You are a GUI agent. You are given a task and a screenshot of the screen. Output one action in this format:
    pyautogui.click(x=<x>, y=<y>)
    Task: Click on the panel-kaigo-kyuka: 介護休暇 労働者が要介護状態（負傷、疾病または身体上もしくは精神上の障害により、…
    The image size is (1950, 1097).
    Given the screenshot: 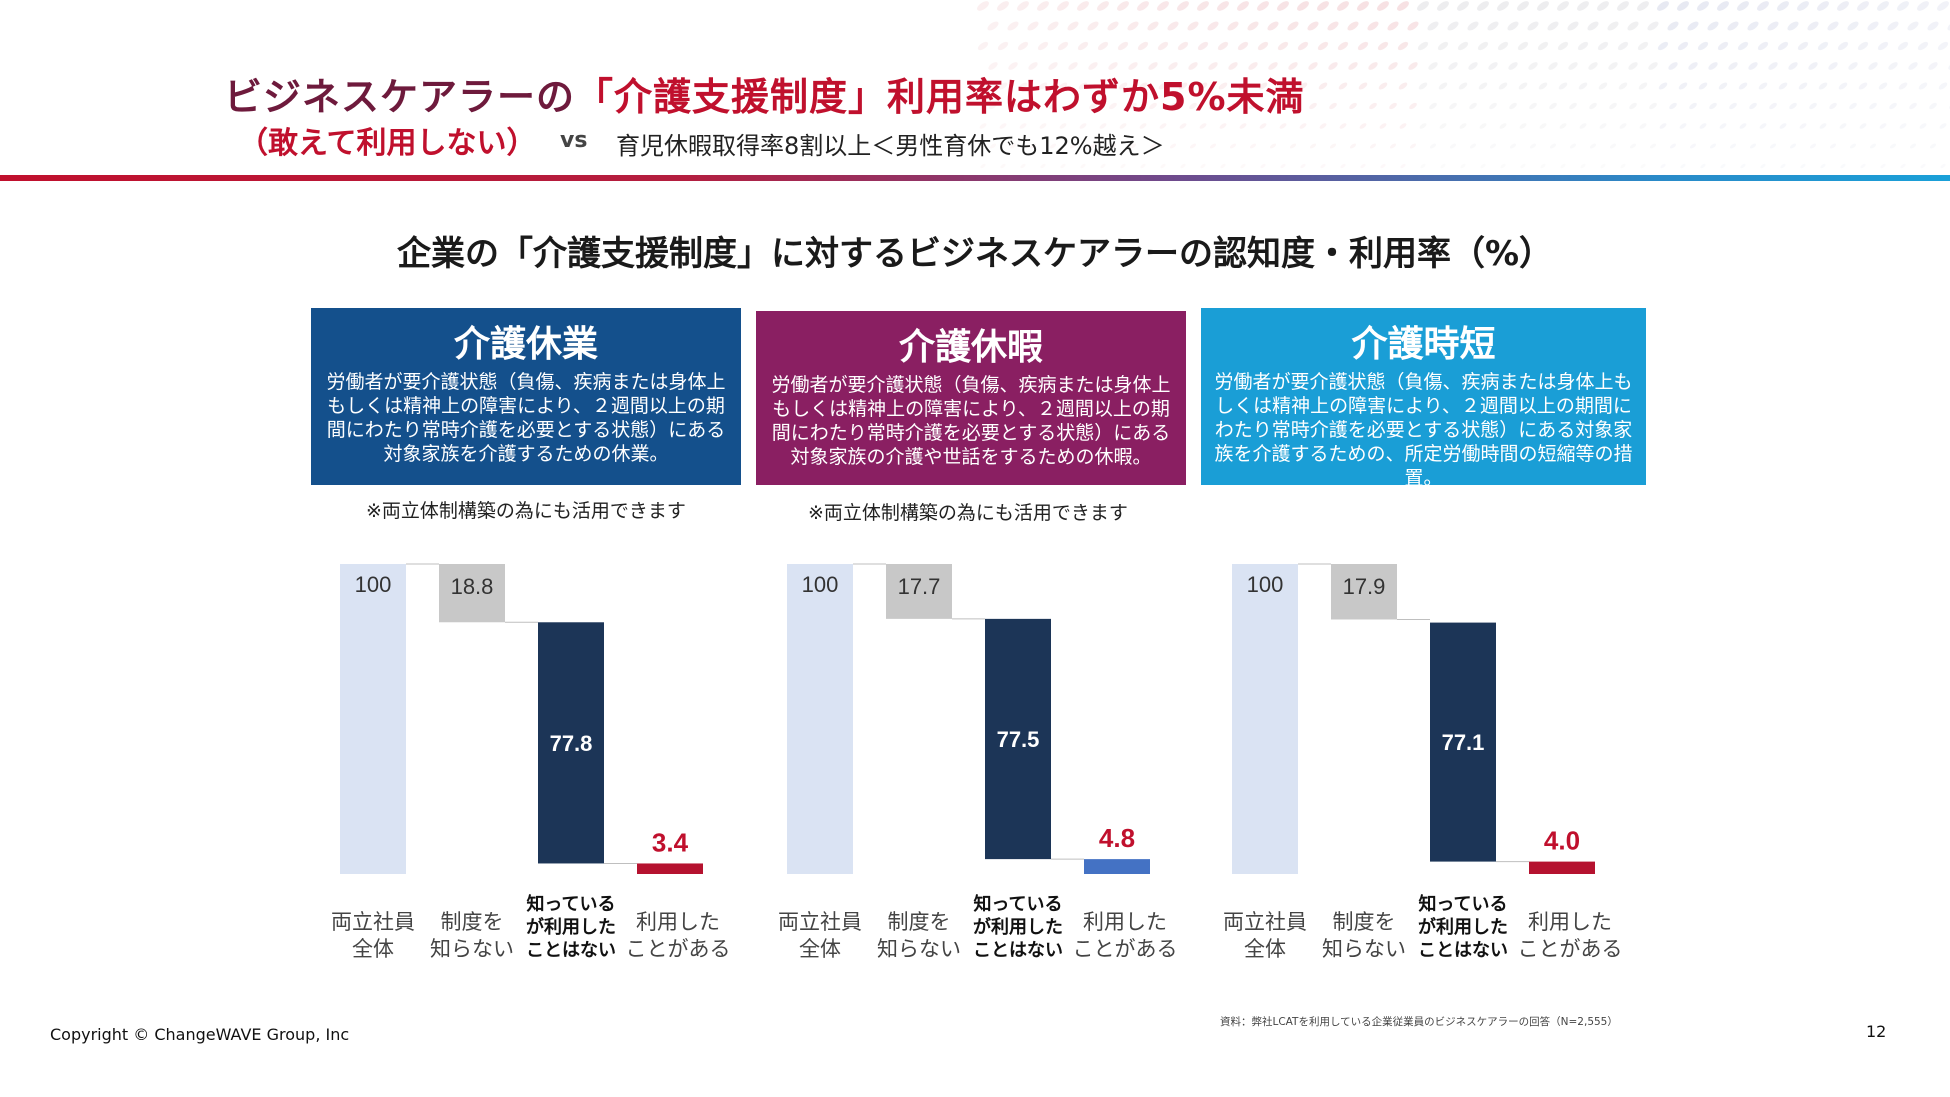 What is the action you would take?
    pyautogui.click(x=971, y=398)
    